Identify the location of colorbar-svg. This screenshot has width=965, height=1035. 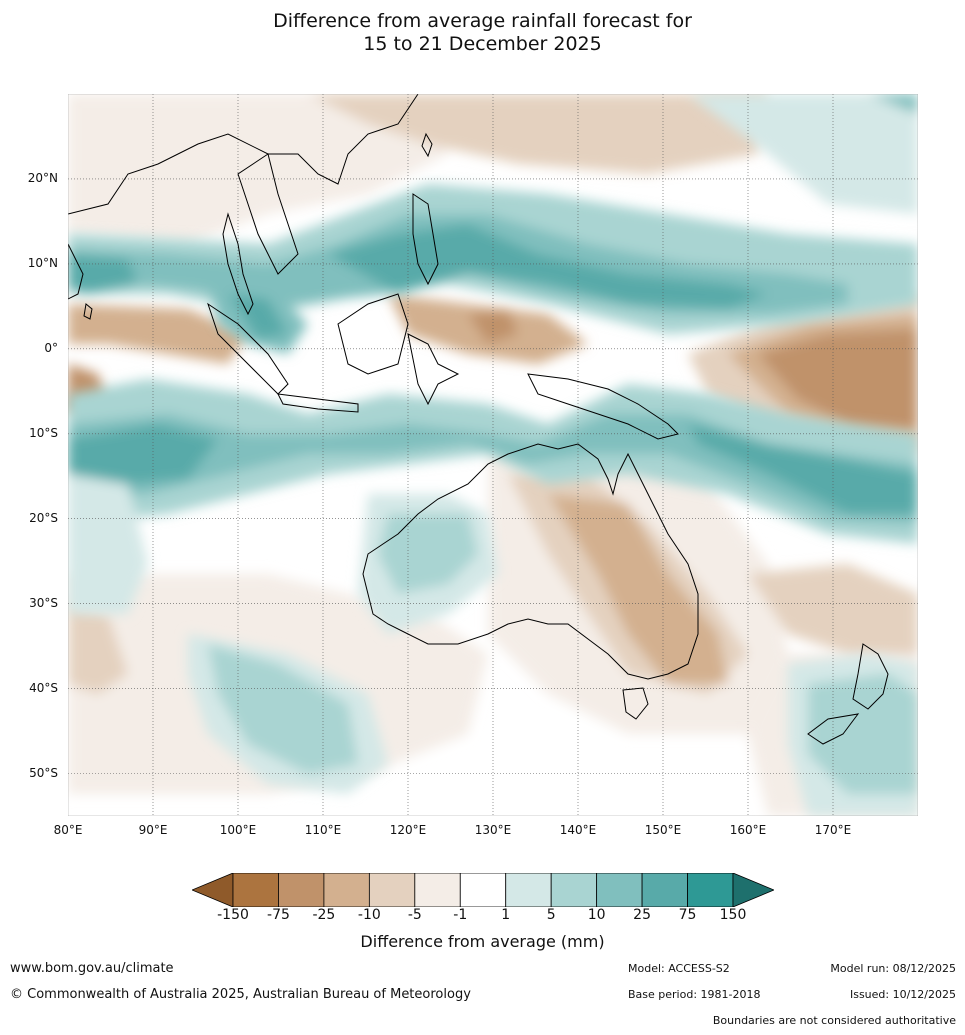
(483, 890).